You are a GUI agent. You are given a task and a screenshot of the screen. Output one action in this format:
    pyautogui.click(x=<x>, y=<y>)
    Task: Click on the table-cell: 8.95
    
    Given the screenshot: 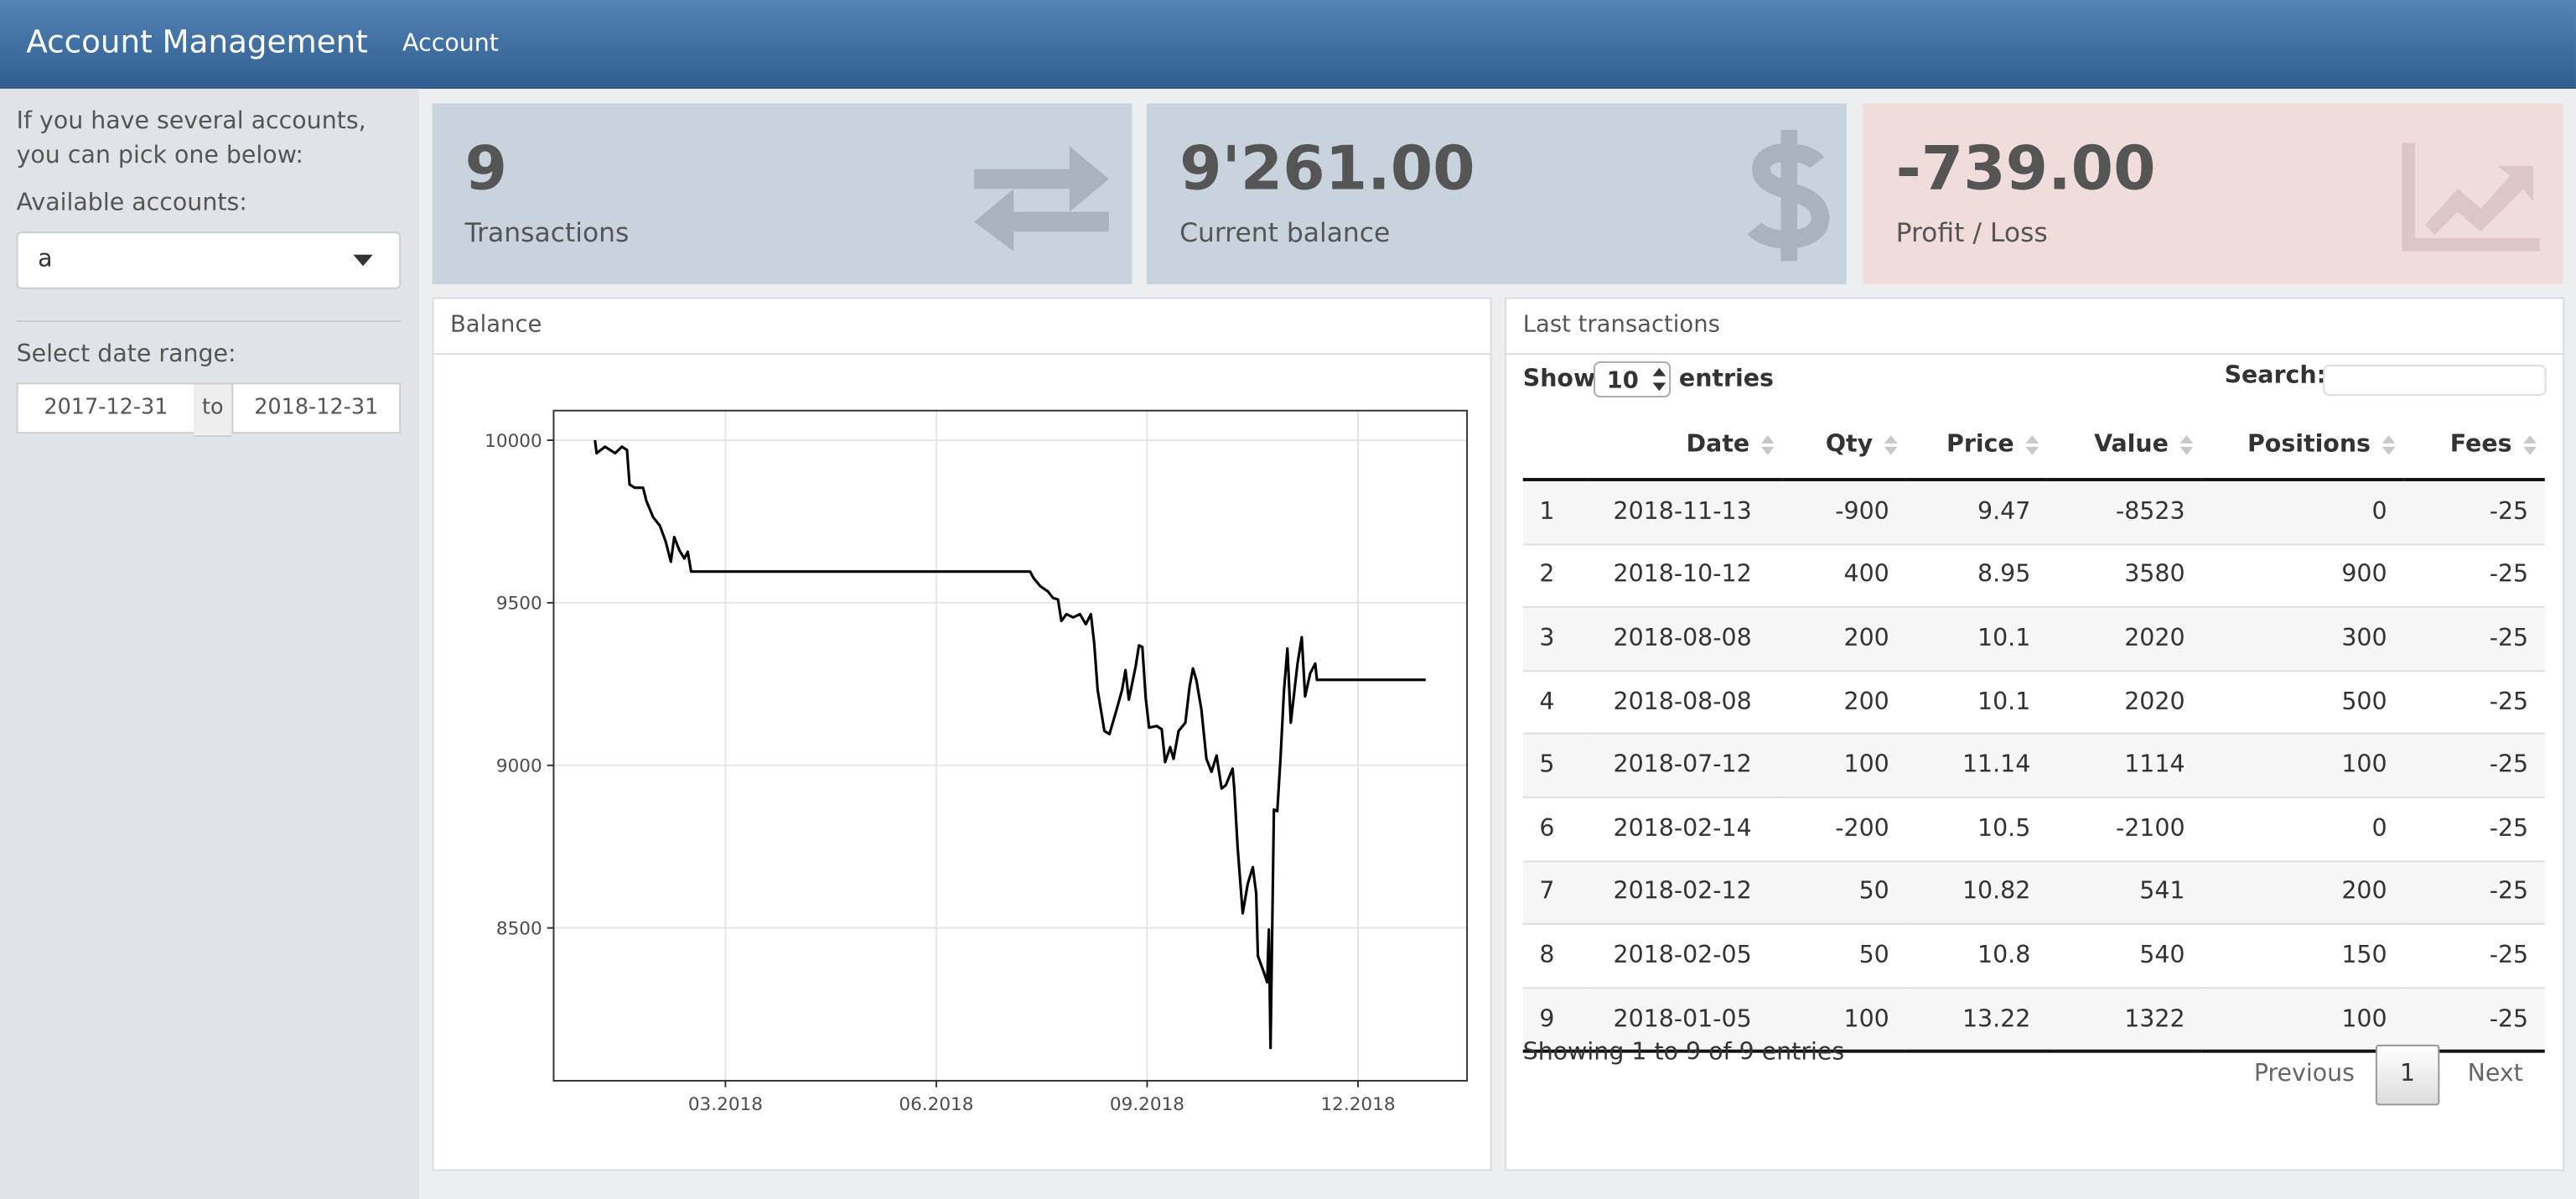 What is the action you would take?
    pyautogui.click(x=1976, y=575)
    